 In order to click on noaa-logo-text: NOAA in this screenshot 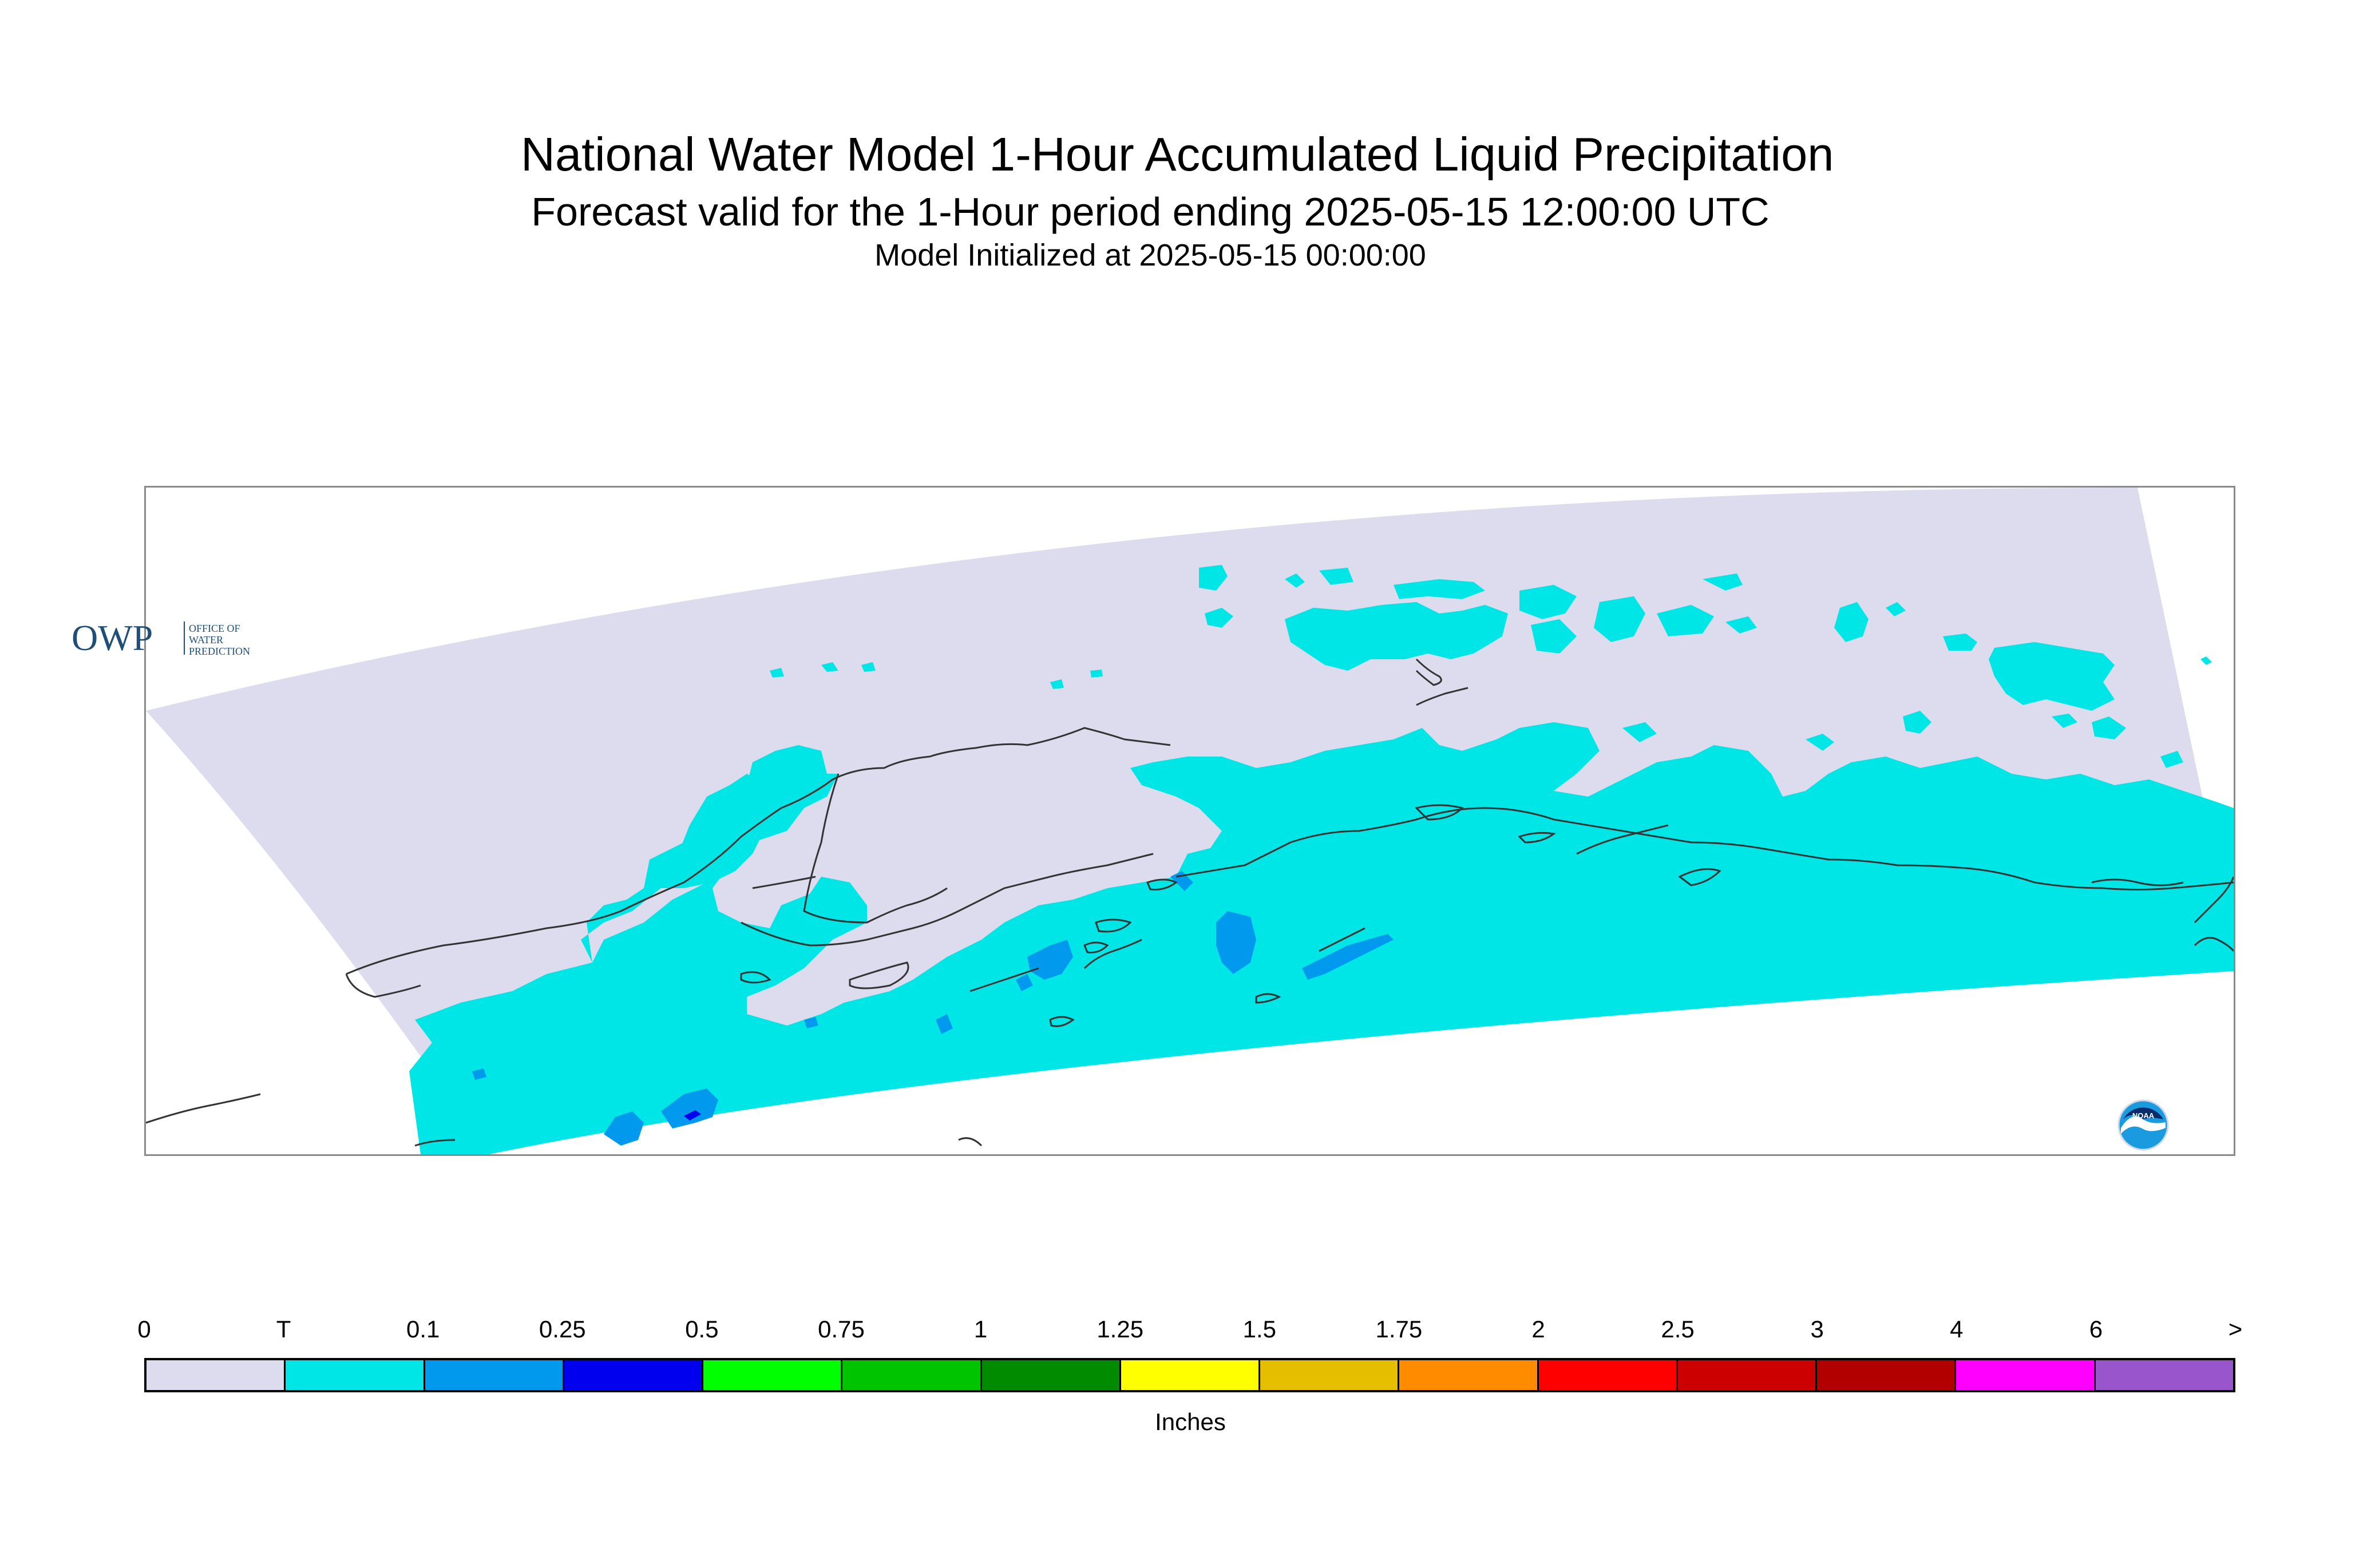, I will do `click(2143, 1115)`.